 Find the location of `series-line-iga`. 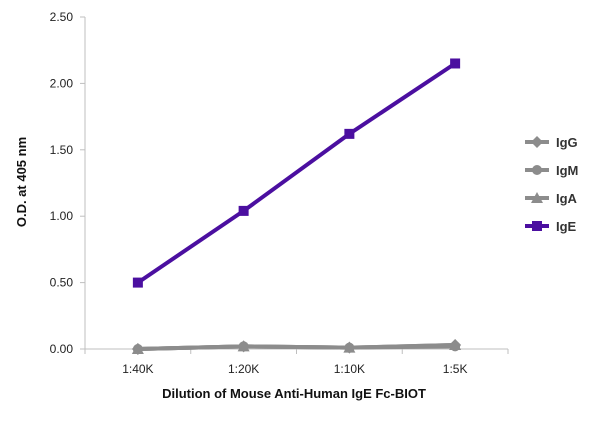

series-line-iga is located at coordinates (296, 347).